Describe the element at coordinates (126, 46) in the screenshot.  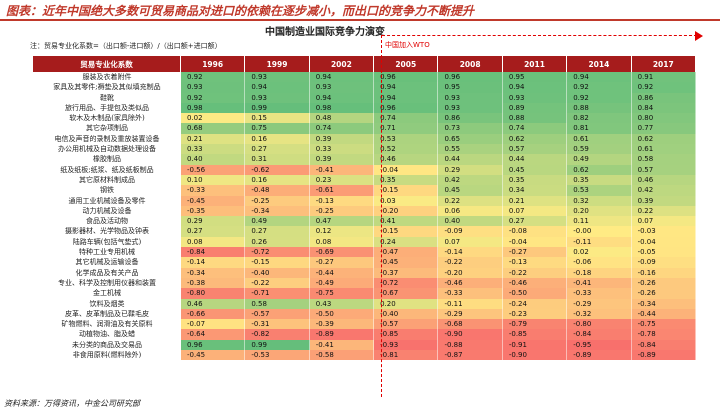
I see `formula-note: 注：贸易专业化系数=（出口额-进口额）/（出口额+进口额）` at that location.